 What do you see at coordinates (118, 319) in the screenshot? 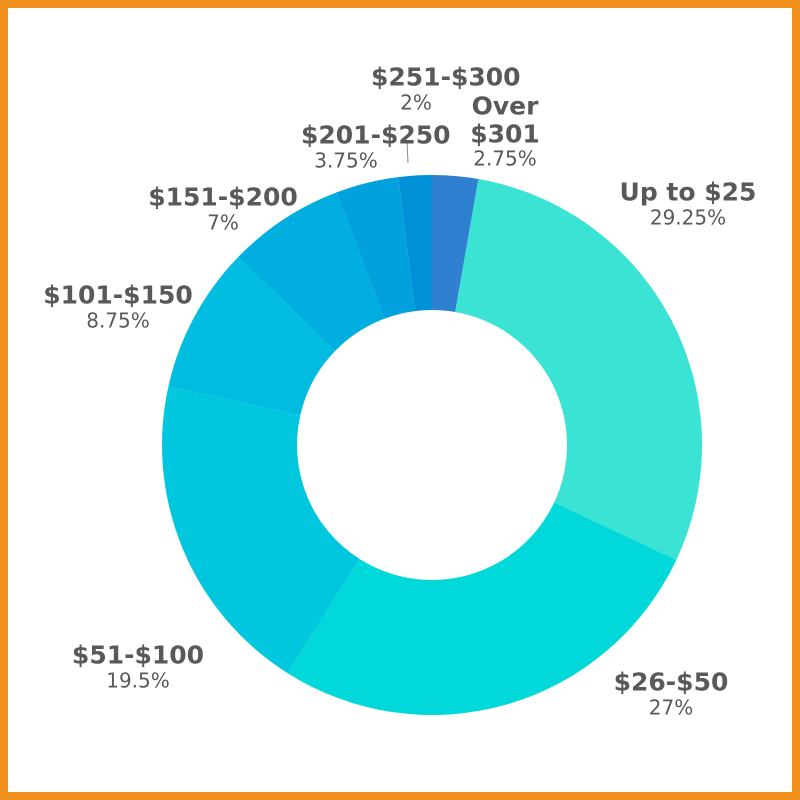
I see `value-label: 8.75%` at bounding box center [118, 319].